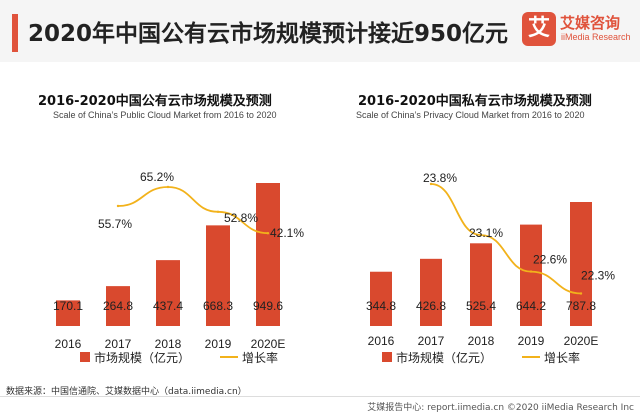  What do you see at coordinates (218, 306) in the screenshot?
I see `bar-value-label: 668.3` at bounding box center [218, 306].